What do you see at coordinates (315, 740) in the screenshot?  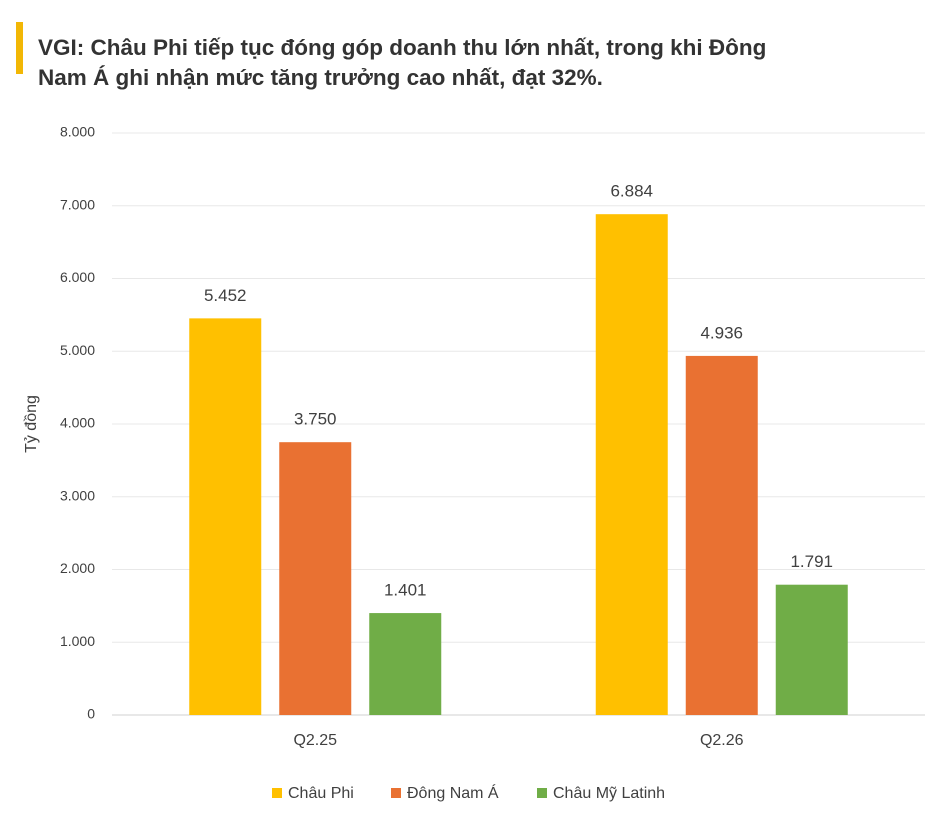 I see `x-tick-label: Q2.25` at bounding box center [315, 740].